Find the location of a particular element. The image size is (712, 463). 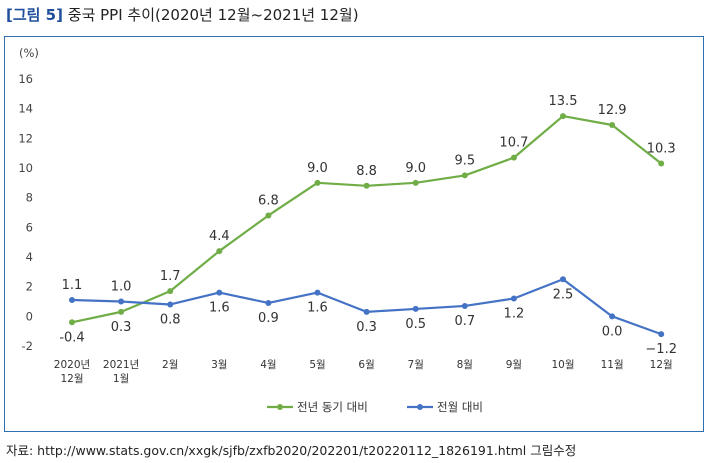

y-tick-label: -2 is located at coordinates (27, 346).